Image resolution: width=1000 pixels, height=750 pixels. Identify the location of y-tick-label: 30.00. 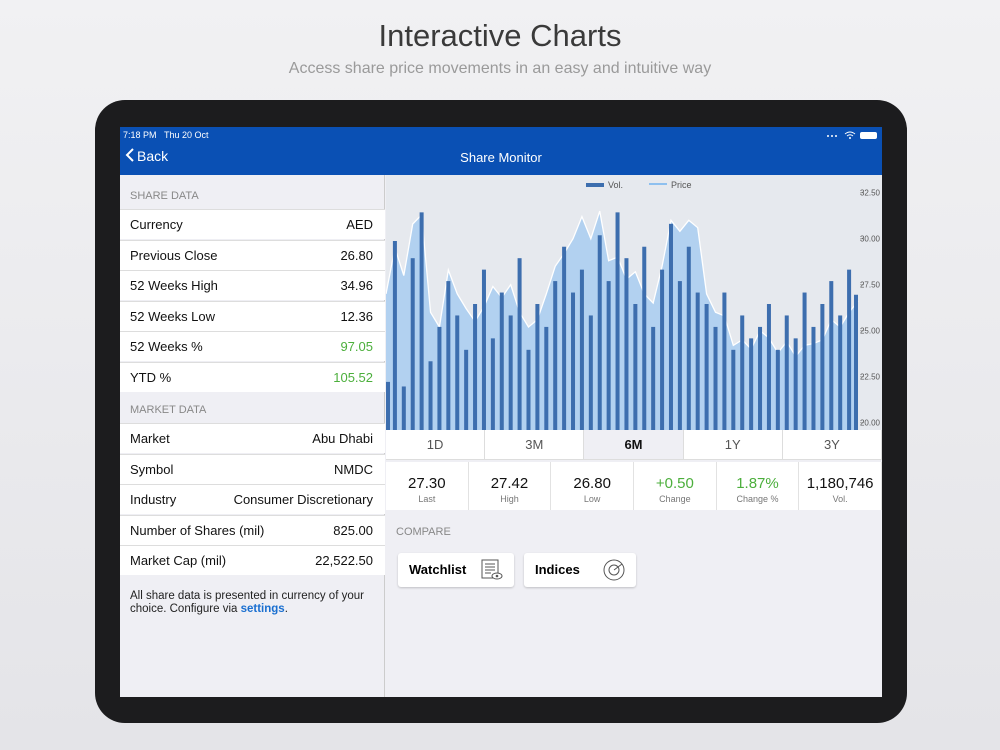
(870, 239).